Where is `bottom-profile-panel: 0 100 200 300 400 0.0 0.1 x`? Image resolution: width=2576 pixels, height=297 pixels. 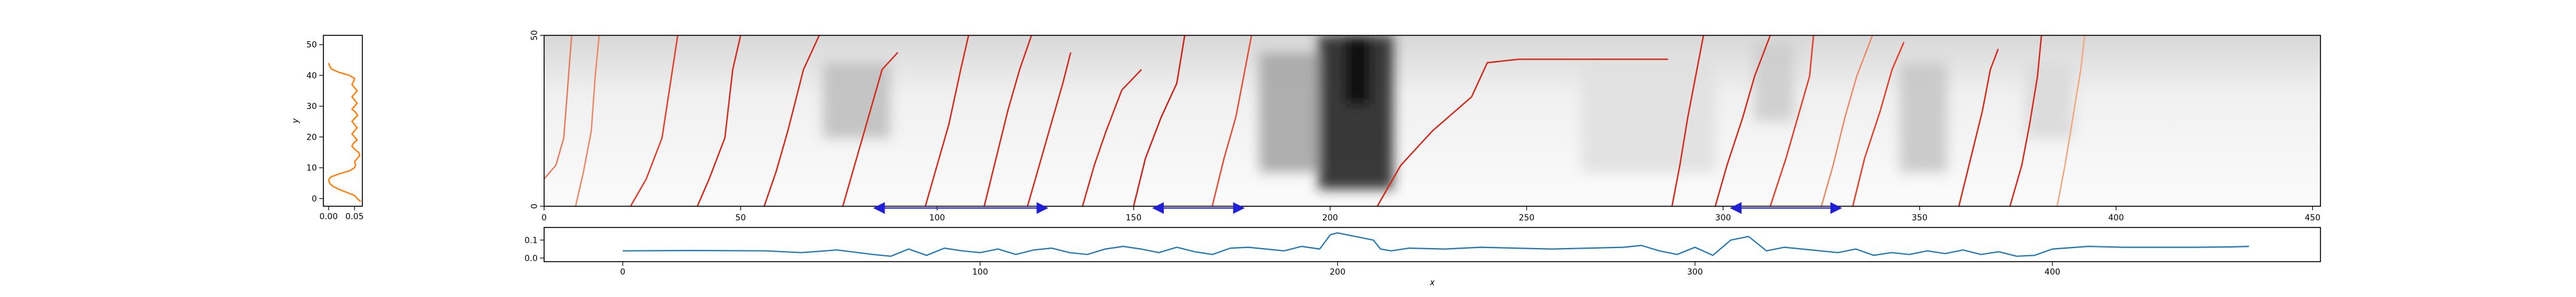 bottom-profile-panel: 0 100 200 300 400 0.0 0.1 x is located at coordinates (1423, 257).